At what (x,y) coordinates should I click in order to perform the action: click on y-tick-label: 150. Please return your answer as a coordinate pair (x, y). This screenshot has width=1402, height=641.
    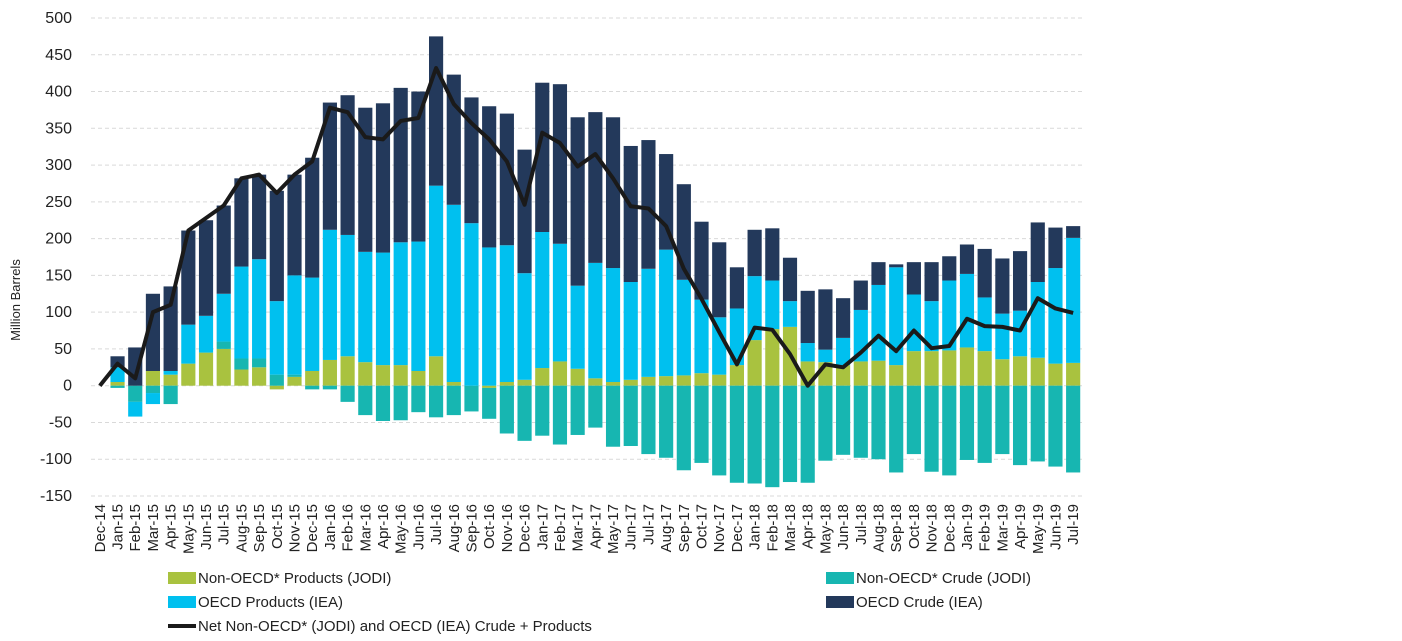
    Looking at the image, I should click on (58, 275).